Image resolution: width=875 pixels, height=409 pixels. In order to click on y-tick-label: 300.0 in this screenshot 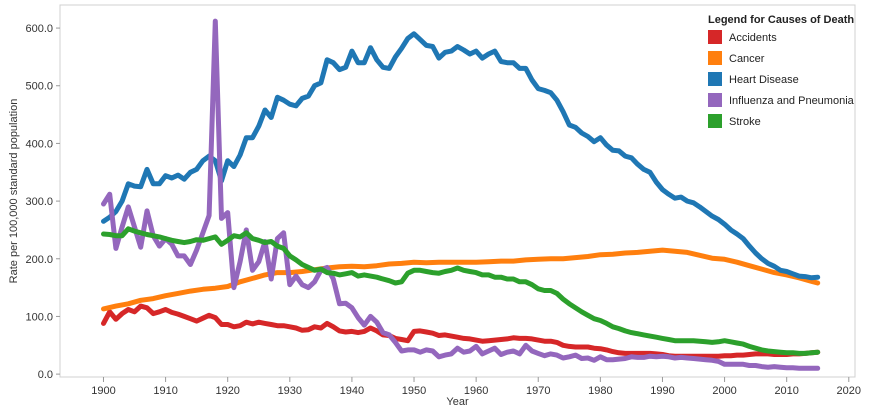, I will do `click(39, 202)`.